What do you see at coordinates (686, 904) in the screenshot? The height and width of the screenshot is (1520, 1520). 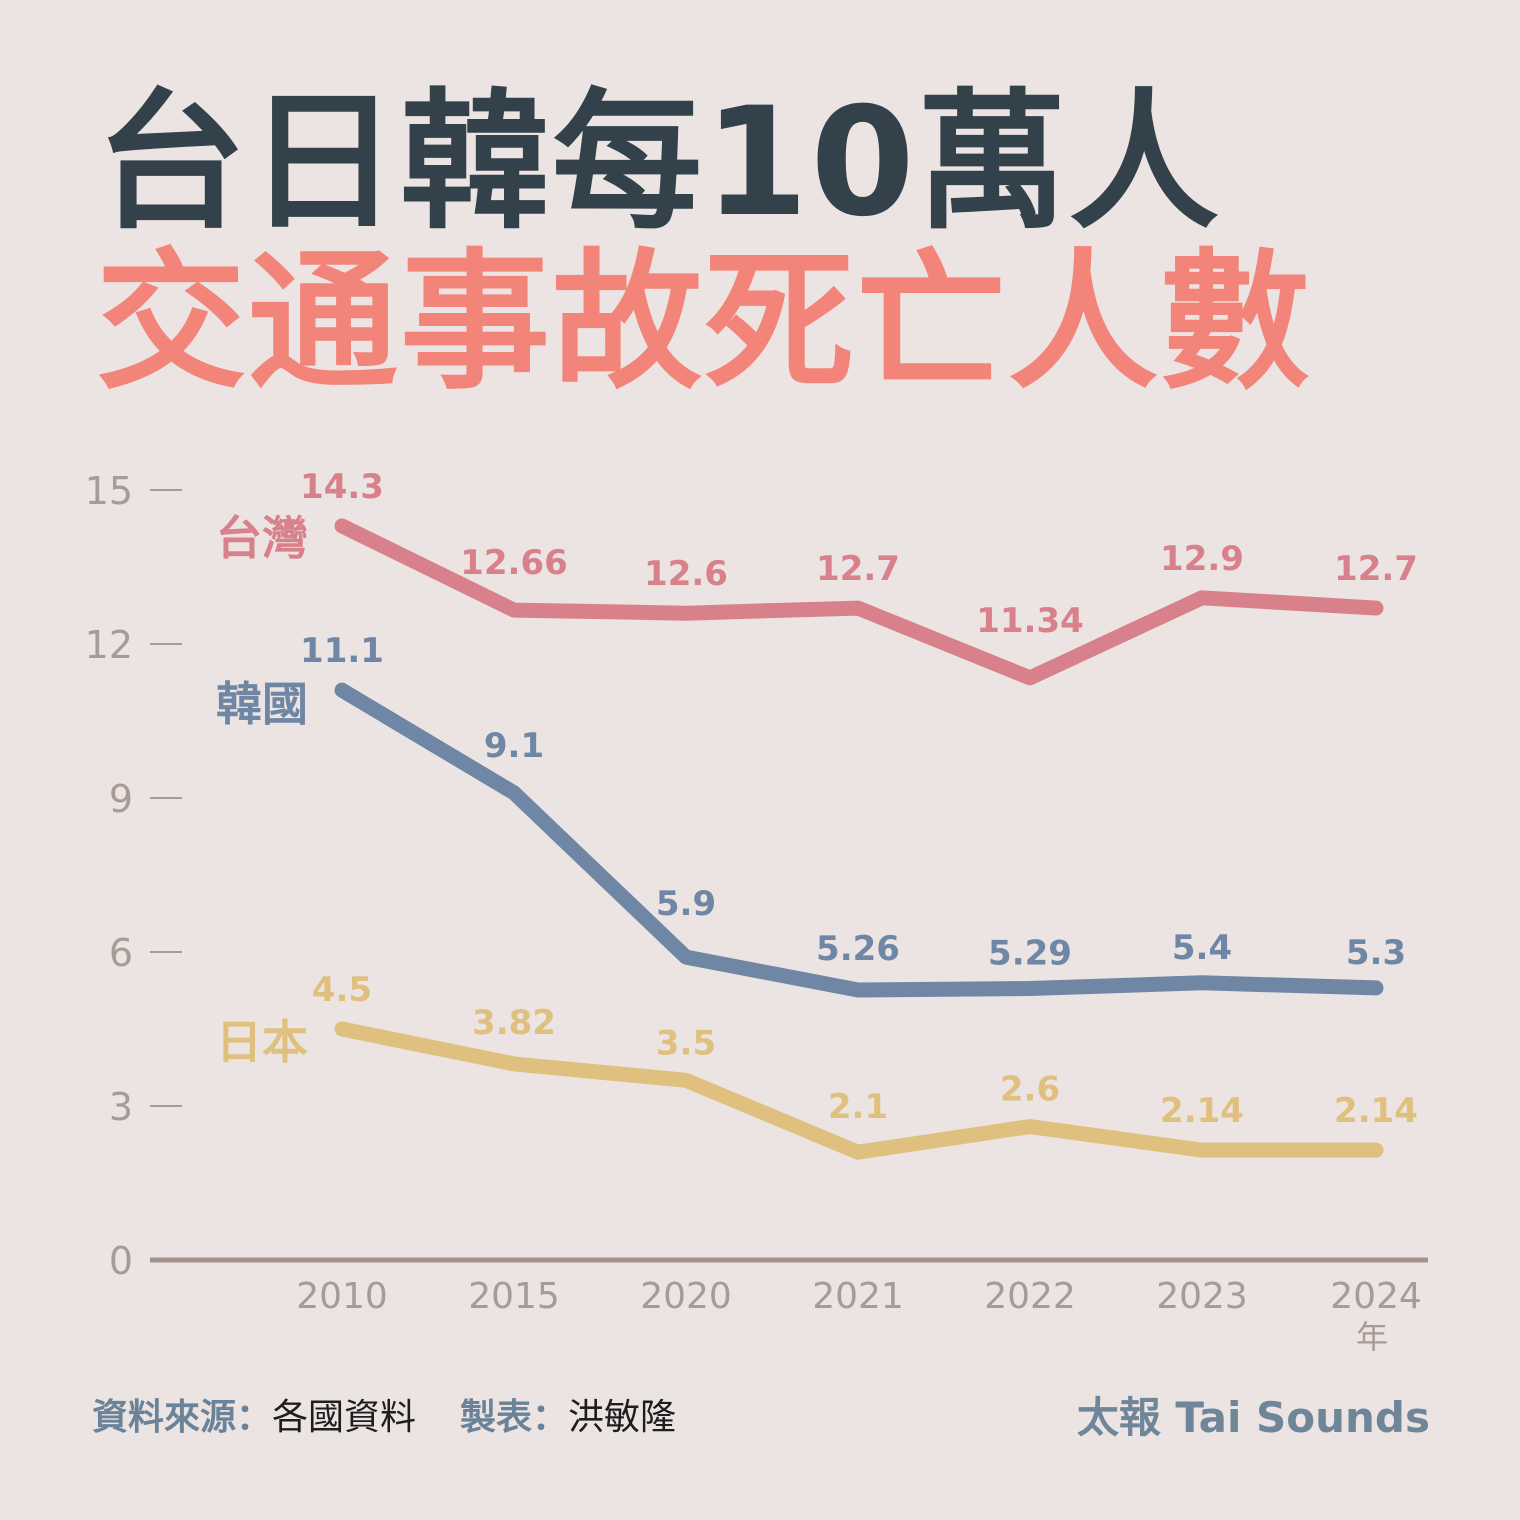 I see `data-label: 5.9` at bounding box center [686, 904].